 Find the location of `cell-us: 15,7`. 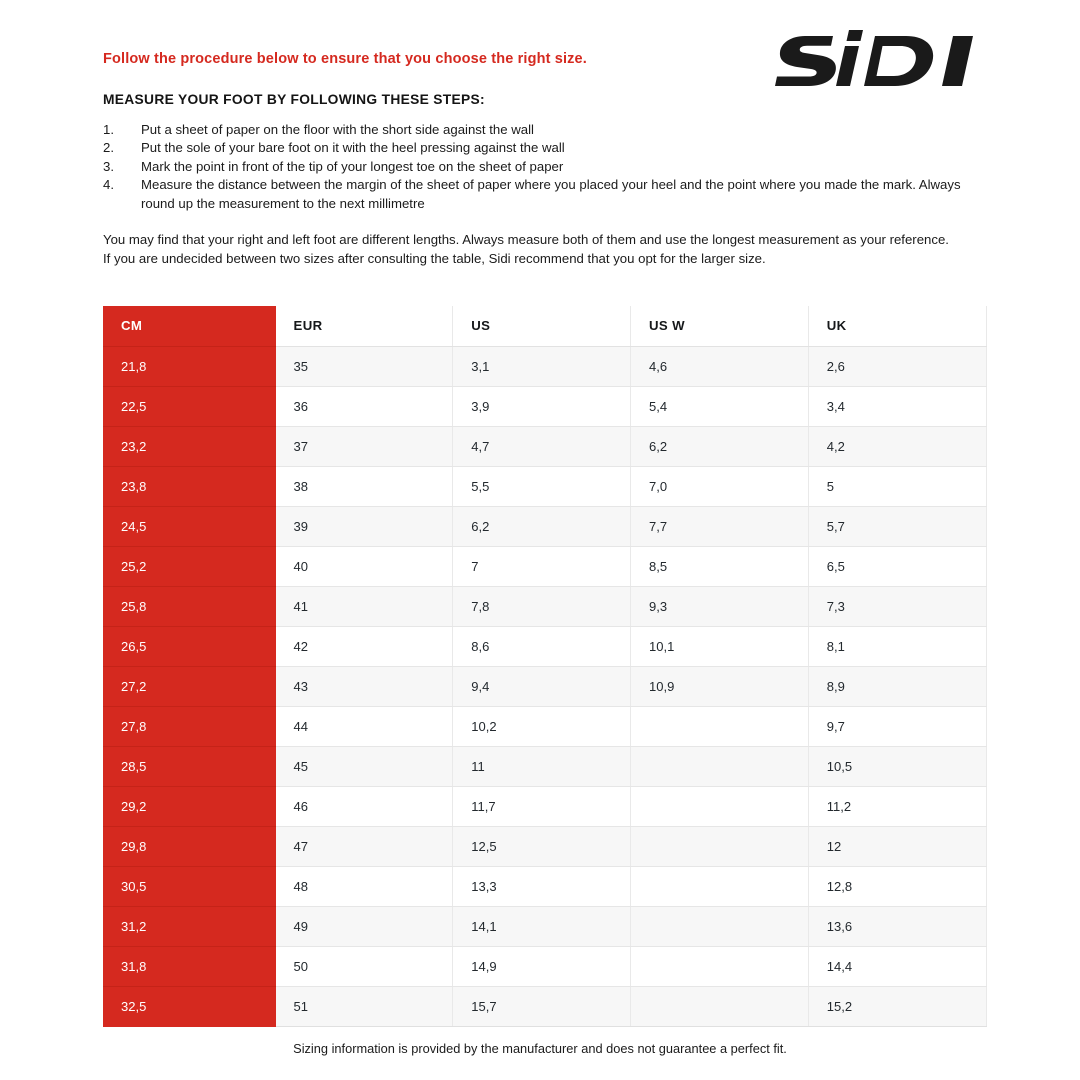

cell-us: 15,7 is located at coordinates (541, 1006).